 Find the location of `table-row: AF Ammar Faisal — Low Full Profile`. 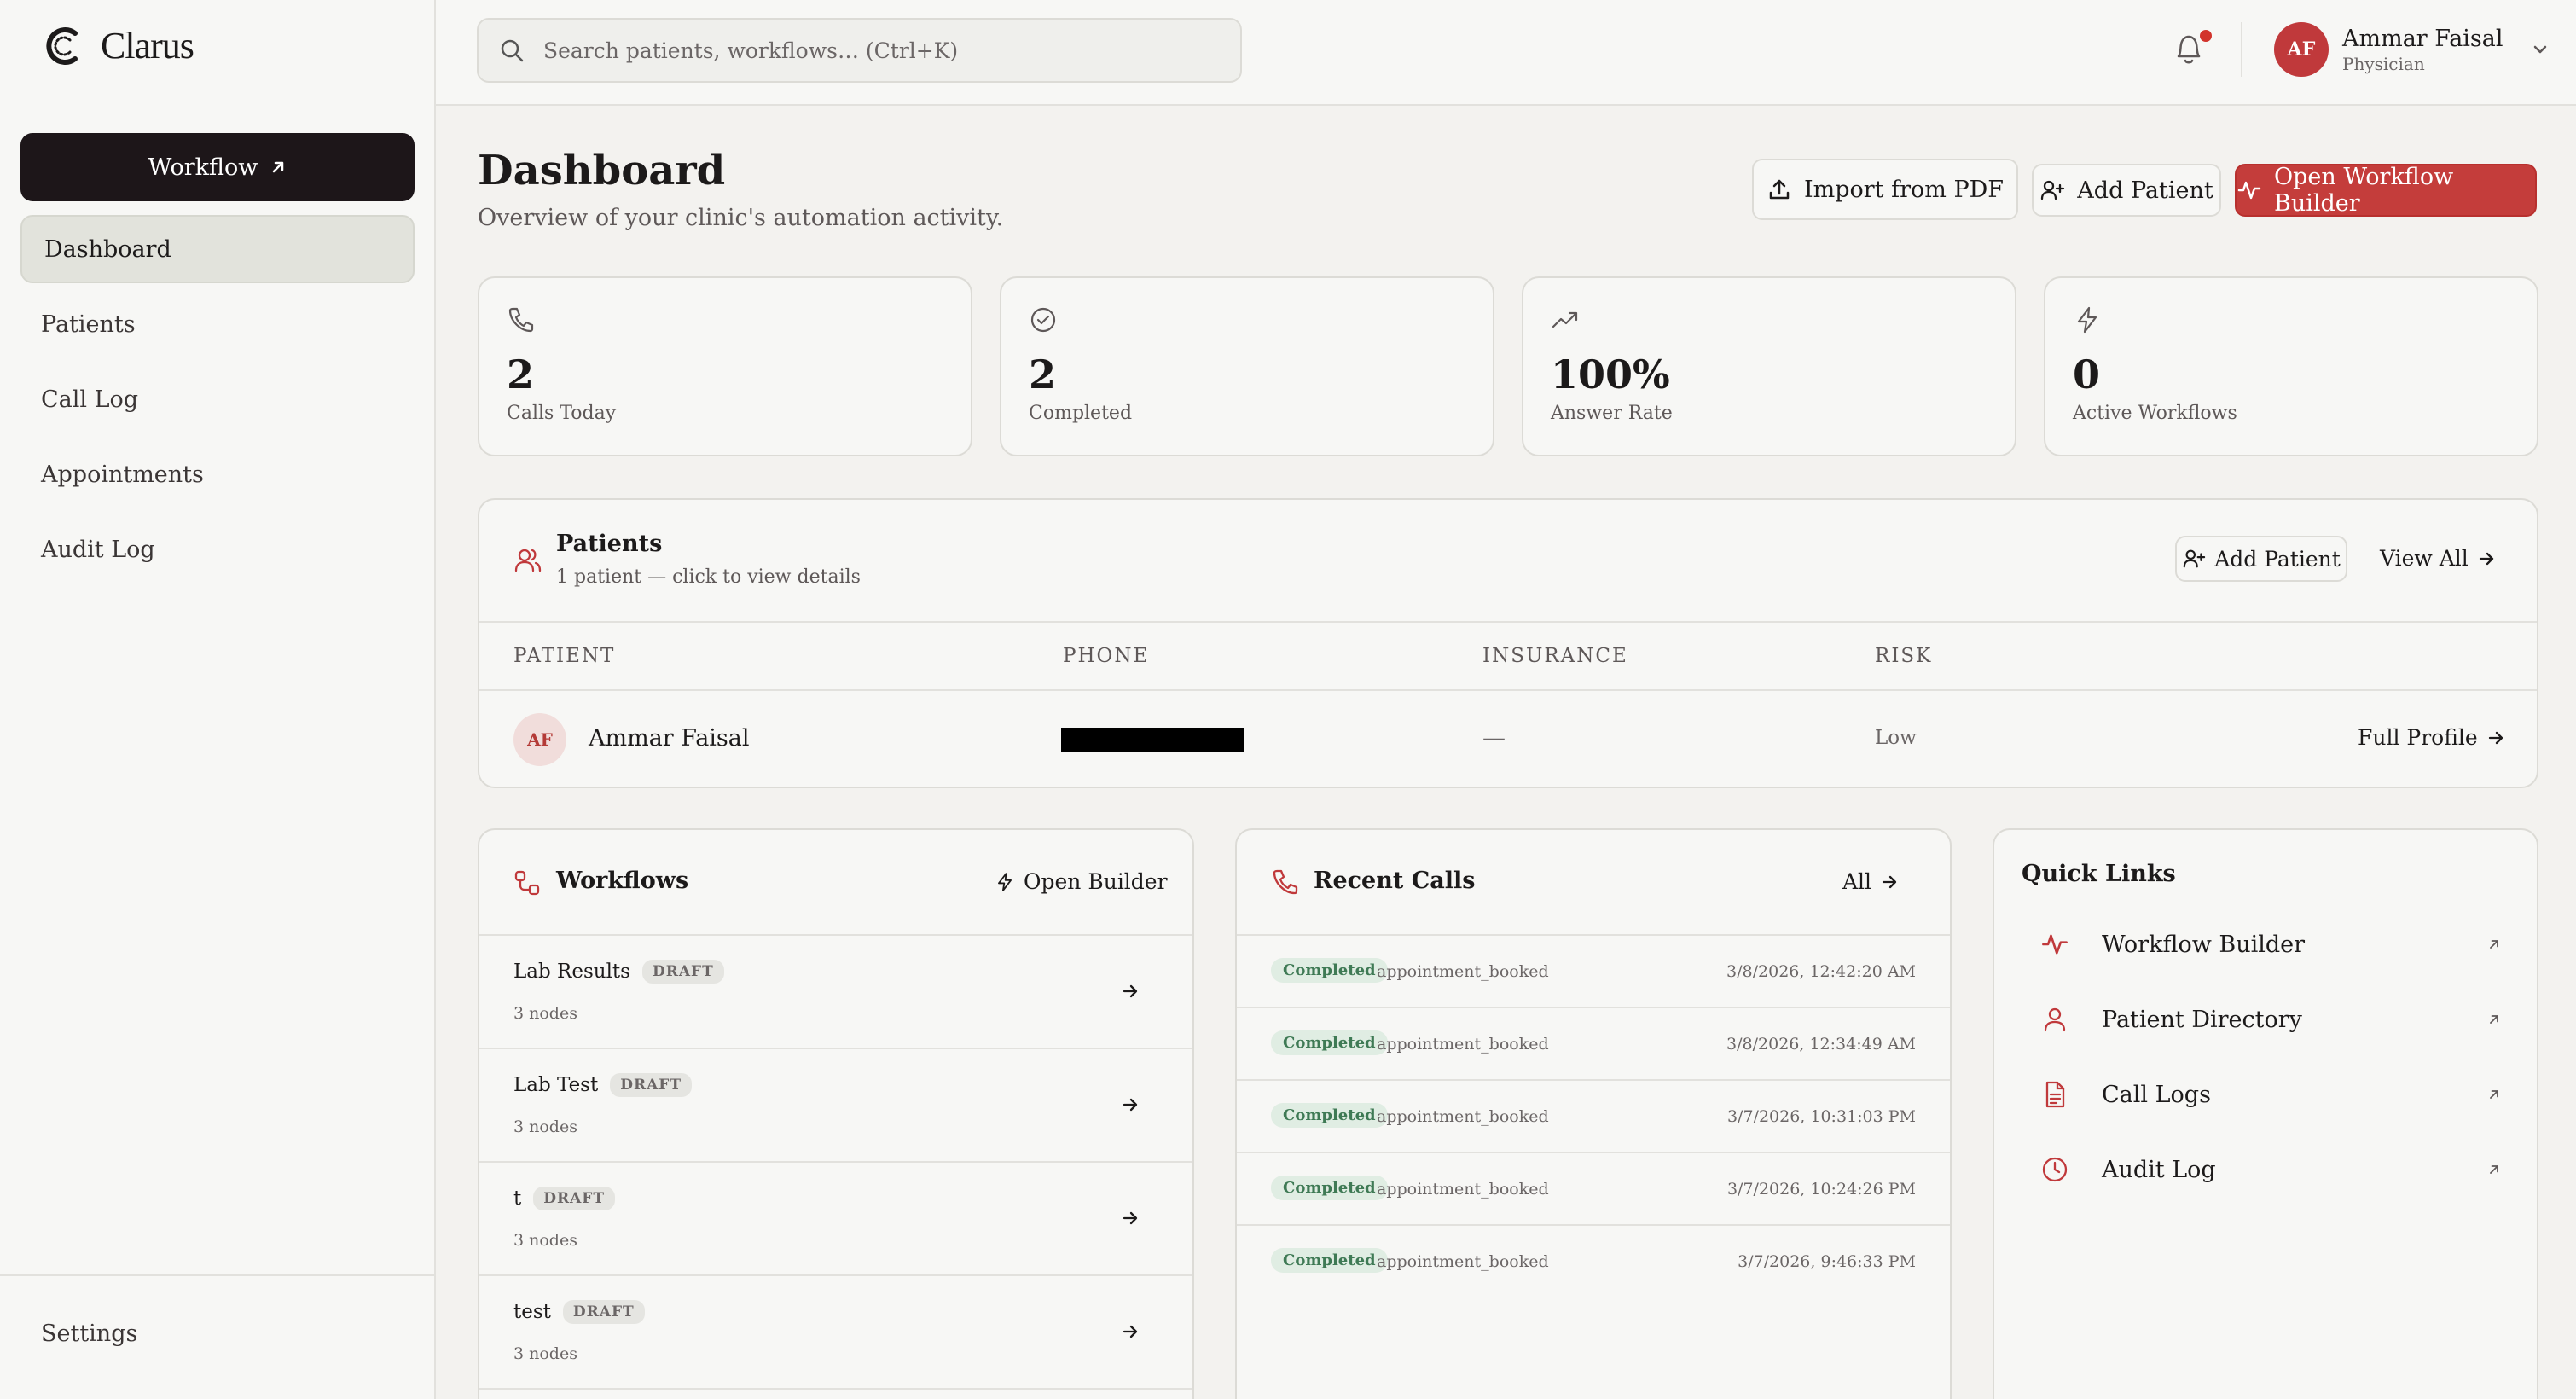

table-row: AF Ammar Faisal — Low Full Profile is located at coordinates (1508, 739).